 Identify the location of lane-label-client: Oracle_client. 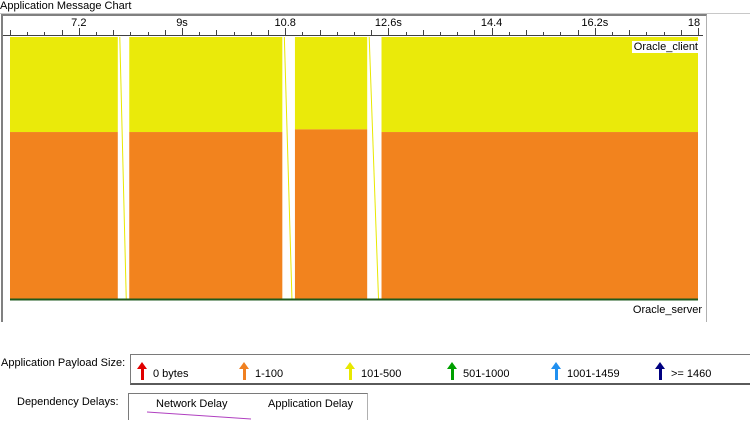
(665, 47).